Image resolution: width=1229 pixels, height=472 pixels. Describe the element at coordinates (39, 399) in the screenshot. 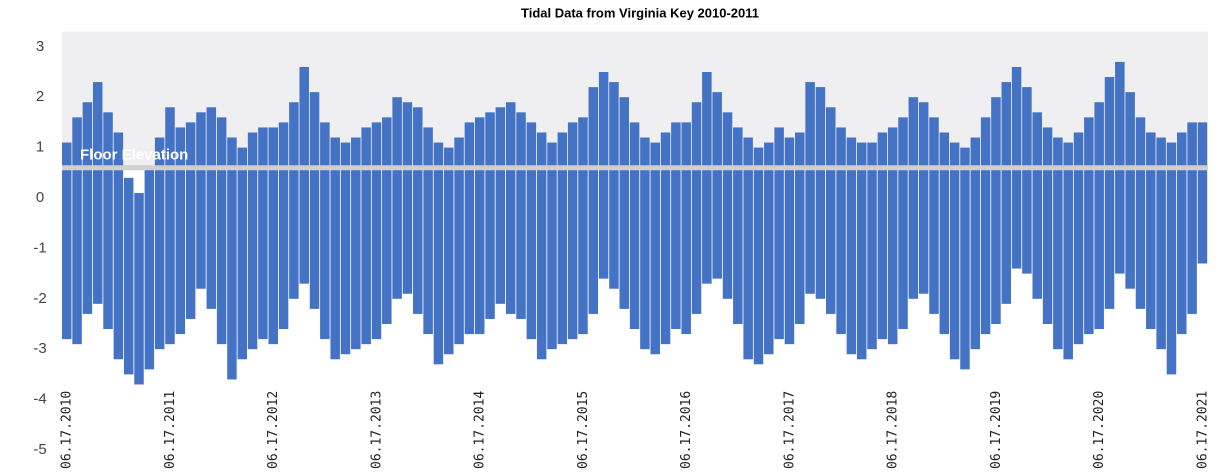

I see `y-tick-label: -4` at that location.